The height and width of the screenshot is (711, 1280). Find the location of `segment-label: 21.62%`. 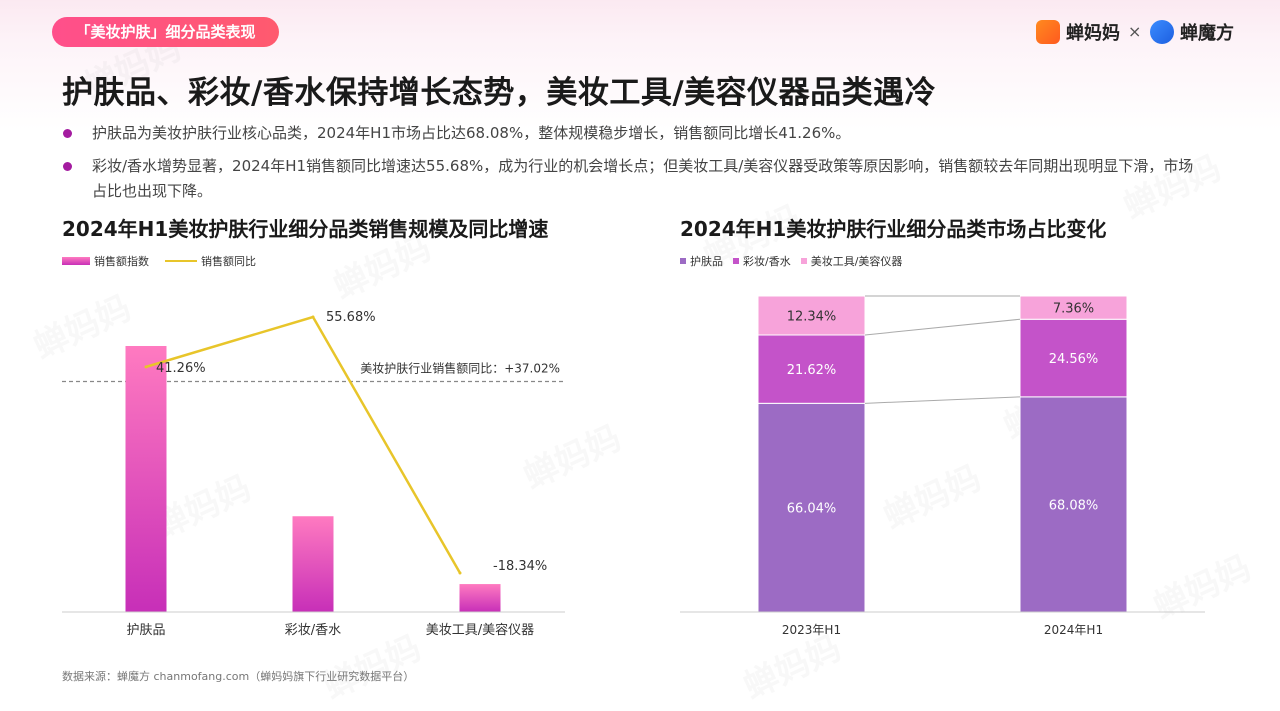

segment-label: 21.62% is located at coordinates (812, 370).